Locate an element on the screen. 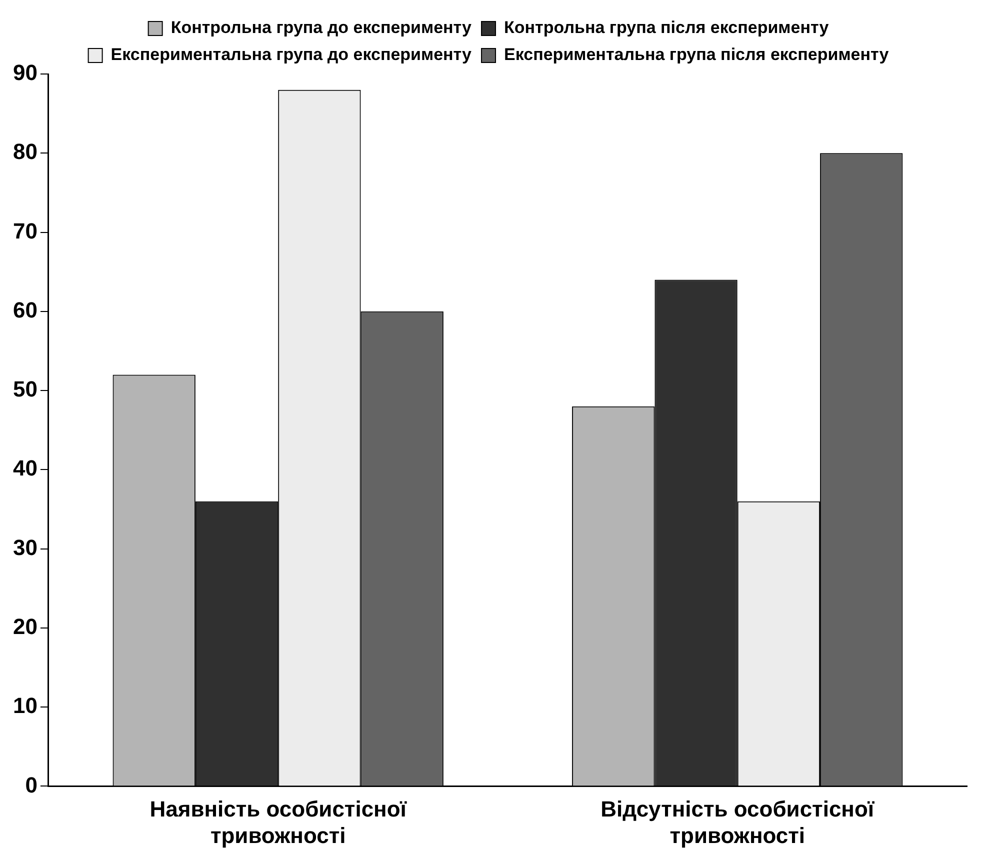 This screenshot has height=863, width=987. y-tick-label: 20 is located at coordinates (25, 626).